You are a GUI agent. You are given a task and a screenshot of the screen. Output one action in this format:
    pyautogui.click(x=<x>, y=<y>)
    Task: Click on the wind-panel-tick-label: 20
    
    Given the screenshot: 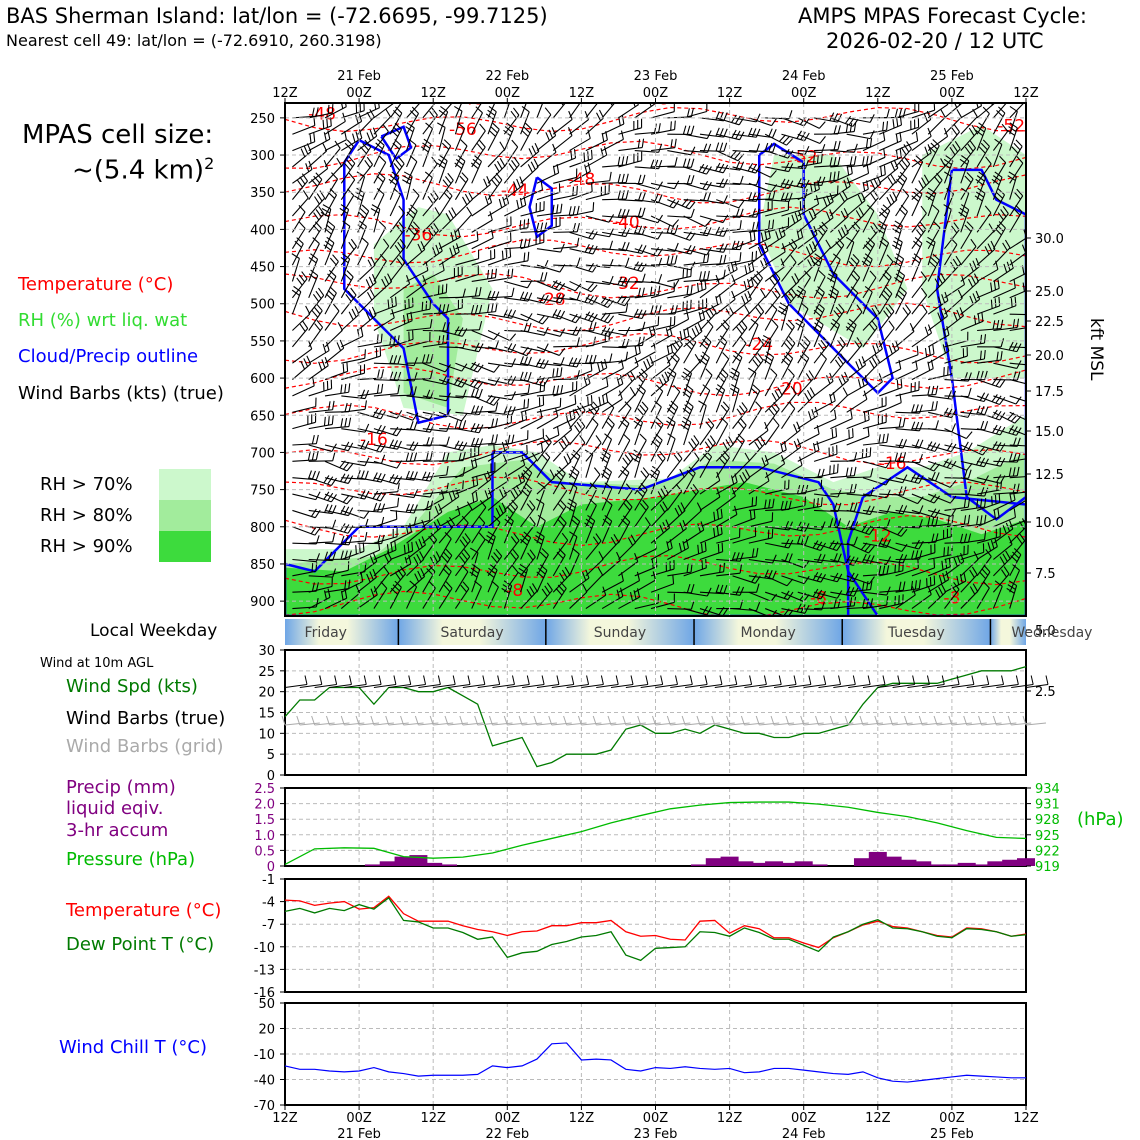 What is the action you would take?
    pyautogui.click(x=266, y=693)
    